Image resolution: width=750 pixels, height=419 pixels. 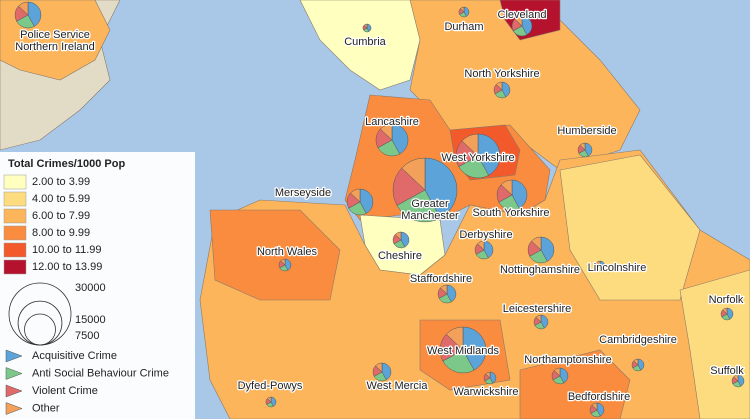 I want to click on bedfordshire-area, so click(x=575, y=384).